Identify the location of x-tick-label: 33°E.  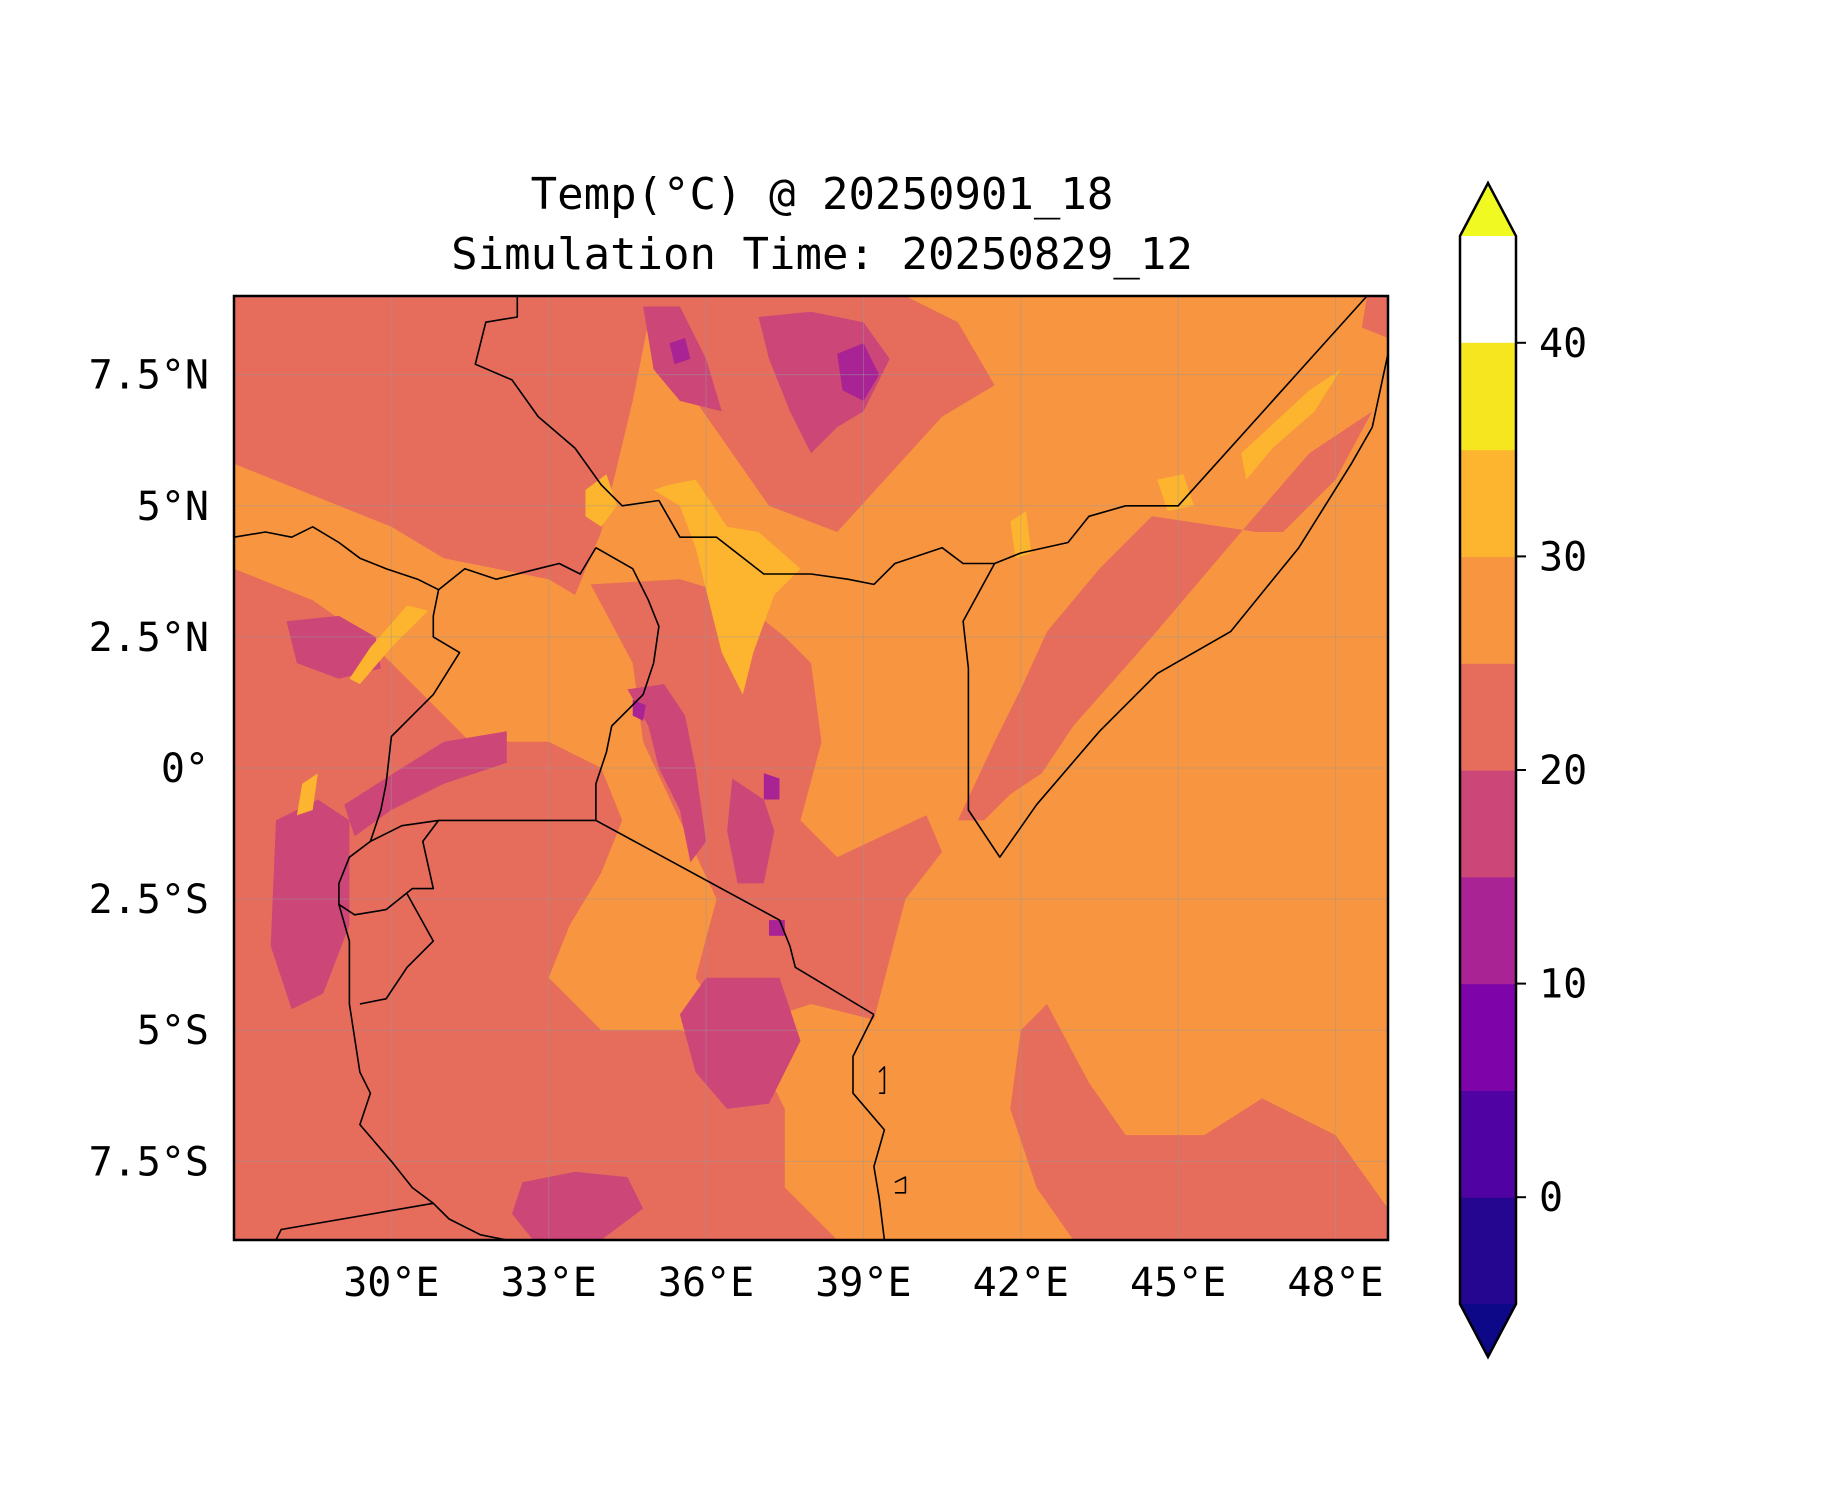
(549, 1283).